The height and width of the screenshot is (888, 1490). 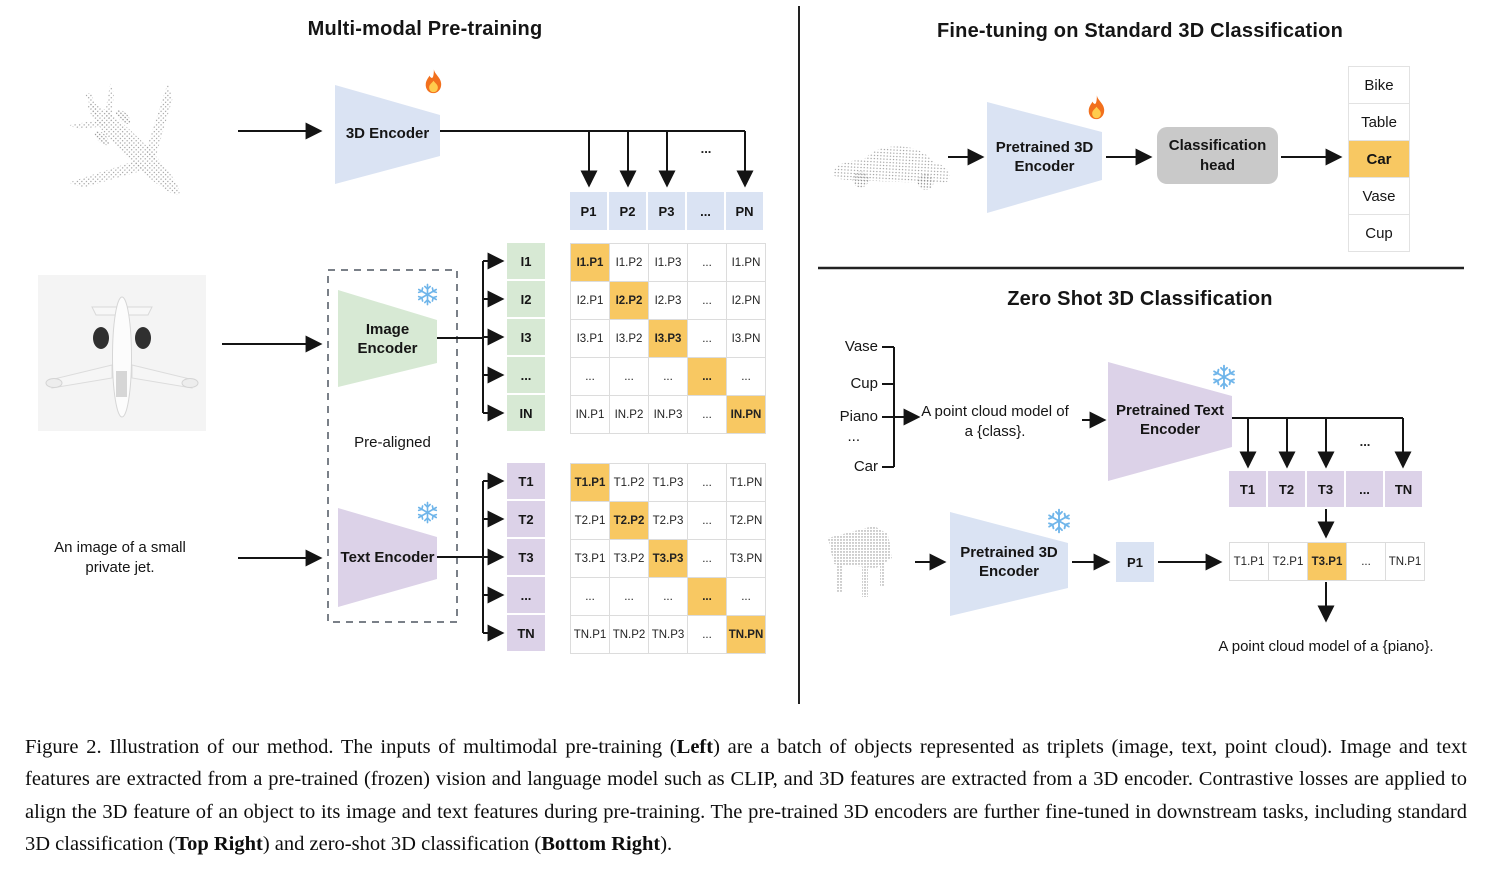 What do you see at coordinates (629, 339) in the screenshot?
I see `matrix-cell: I3.P2` at bounding box center [629, 339].